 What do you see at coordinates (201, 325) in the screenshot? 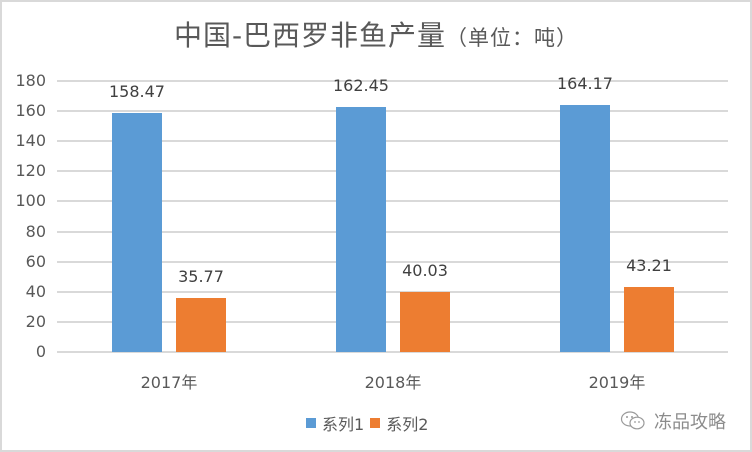
I see `bar-2-2017年` at bounding box center [201, 325].